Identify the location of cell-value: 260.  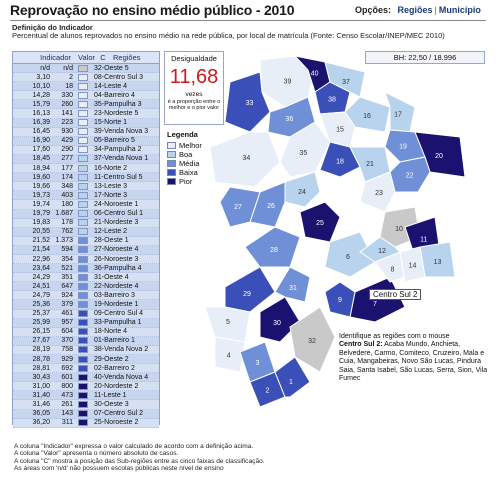
(67, 104).